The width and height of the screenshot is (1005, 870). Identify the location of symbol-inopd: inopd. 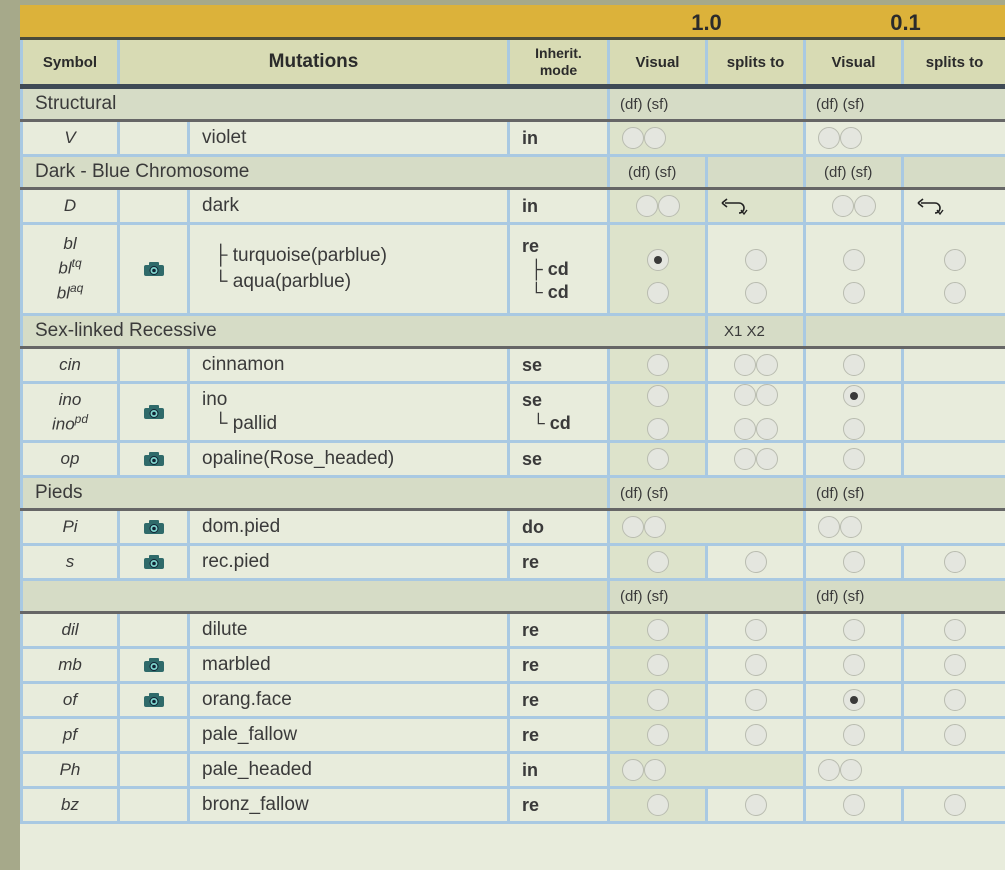
(70, 423).